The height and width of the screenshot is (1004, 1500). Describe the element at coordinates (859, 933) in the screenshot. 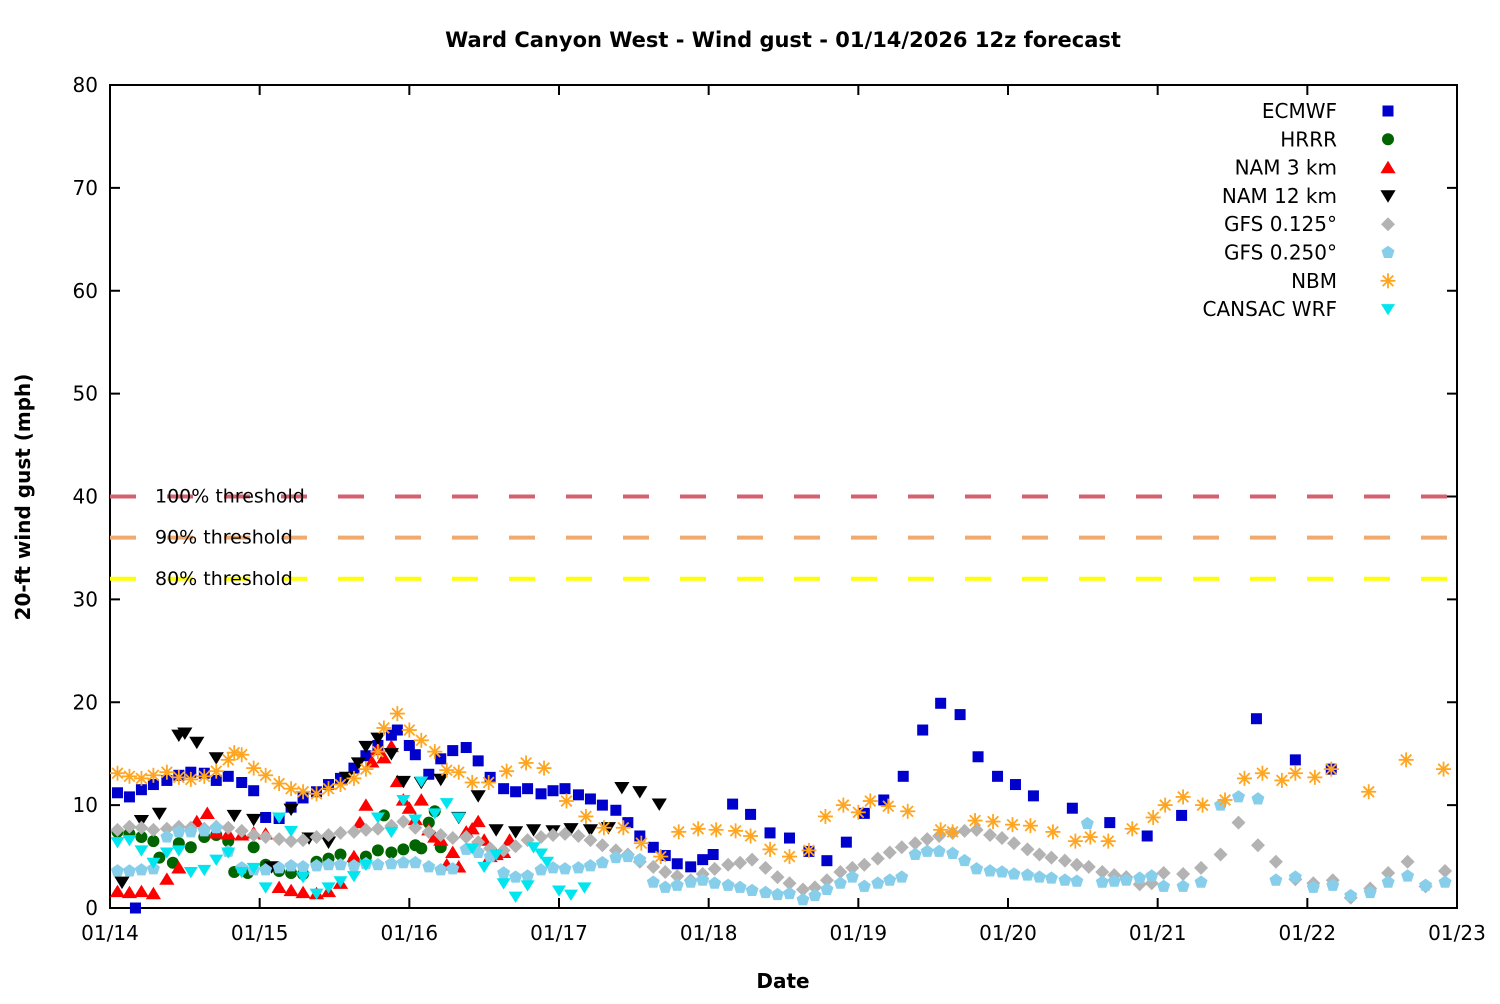

I see `x-tick-label: 01/19` at that location.